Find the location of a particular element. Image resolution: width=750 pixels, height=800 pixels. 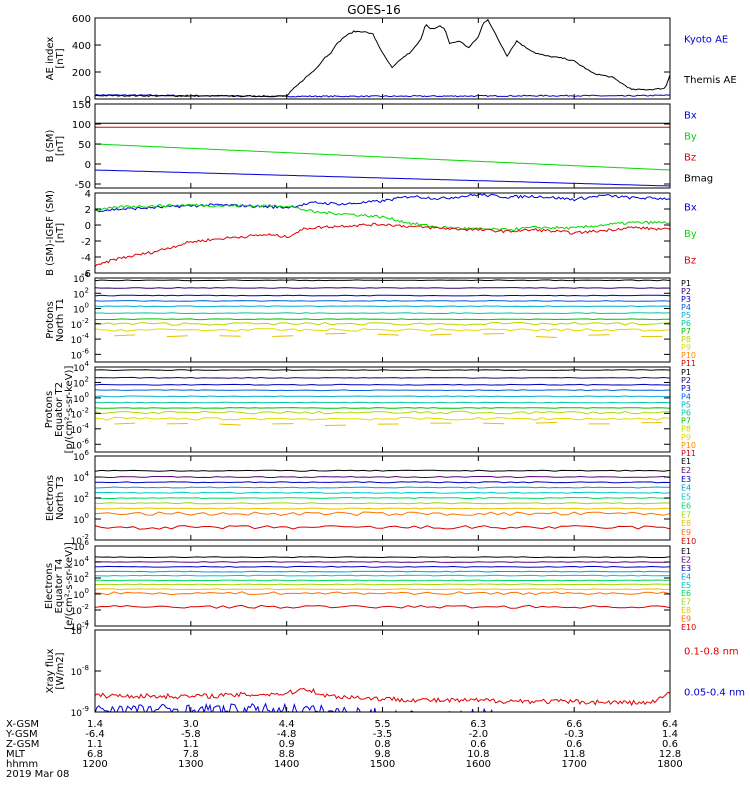

x-axis-value: 1800 is located at coordinates (669, 764).